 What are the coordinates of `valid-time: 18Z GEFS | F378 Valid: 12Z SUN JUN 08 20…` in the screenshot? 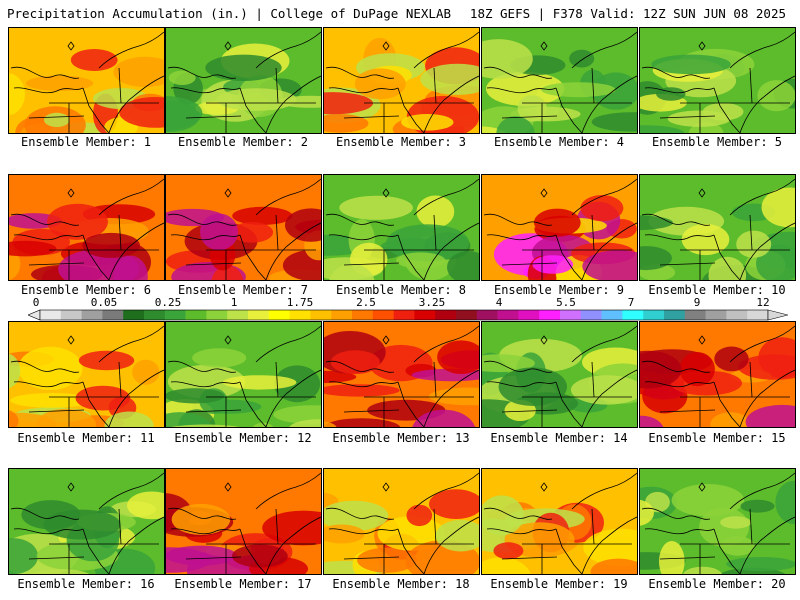 It's located at (627, 13).